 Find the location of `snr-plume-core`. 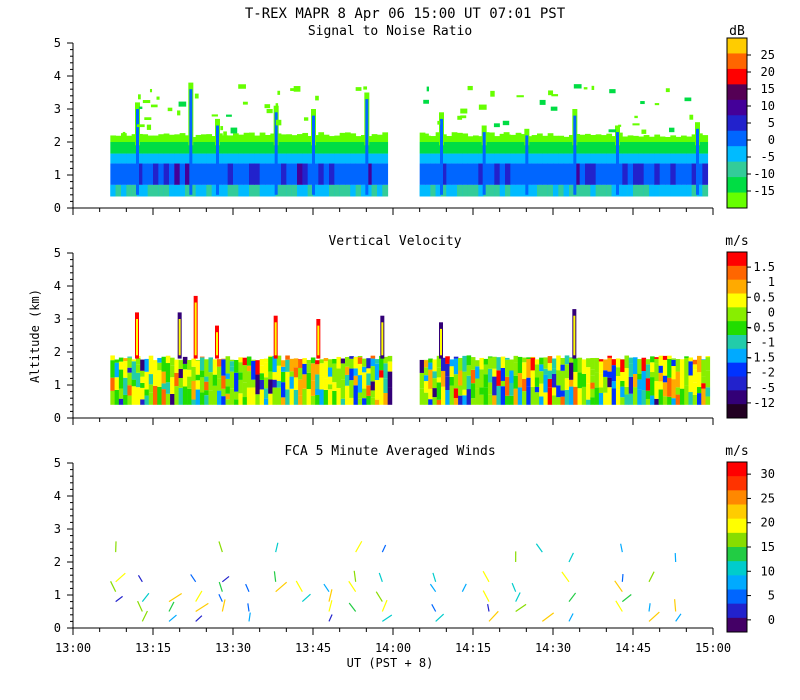

snr-plume-core is located at coordinates (217, 160).